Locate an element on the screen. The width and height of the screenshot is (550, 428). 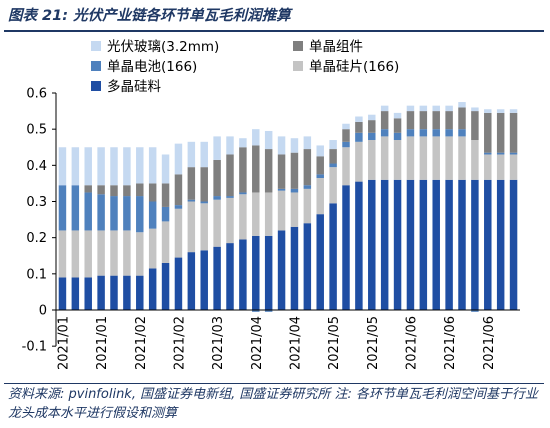
x-tick-label: 2021/05 is located at coordinates (334, 343).